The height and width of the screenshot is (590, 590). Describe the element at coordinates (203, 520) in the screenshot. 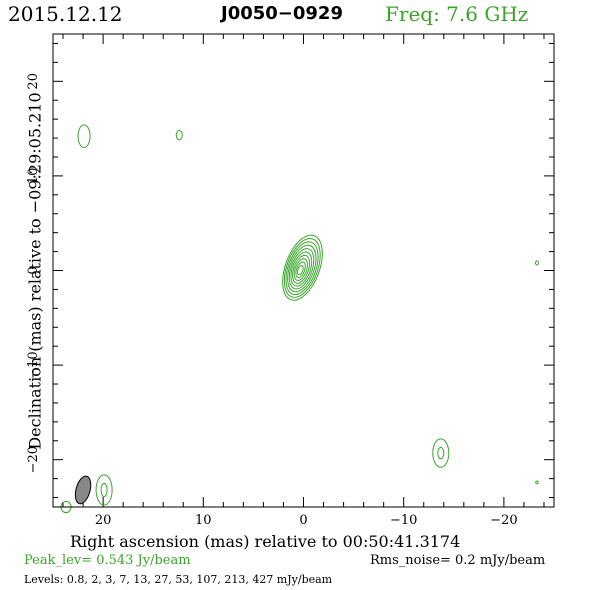

I see `x-tick-label: 10` at that location.